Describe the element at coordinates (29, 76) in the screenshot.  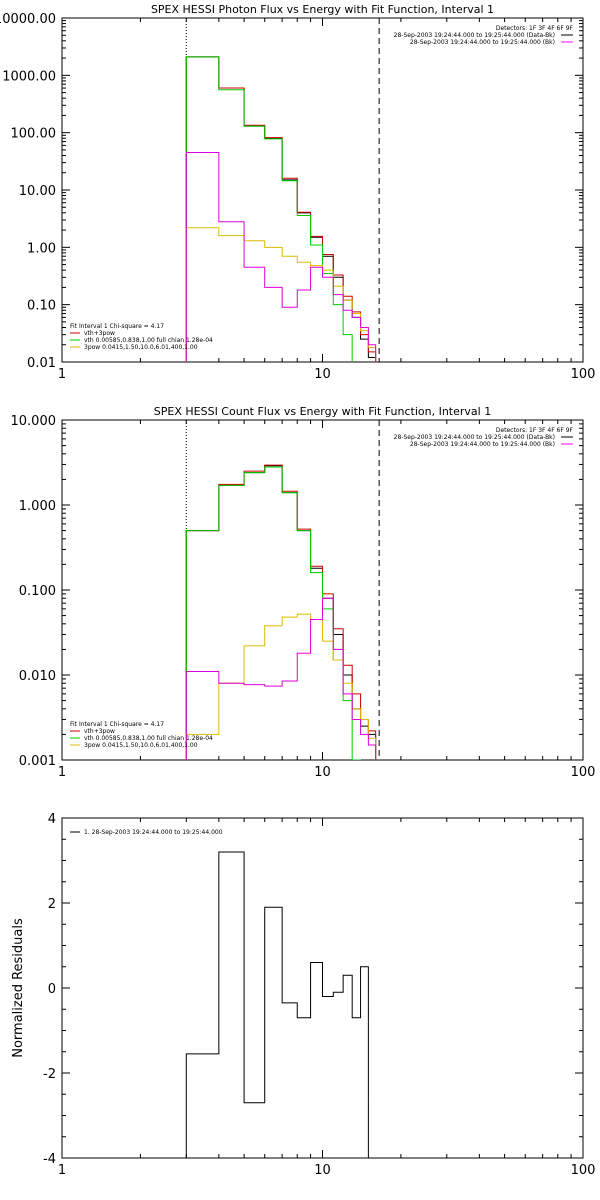
I see `y-tick-label: 1000.00` at that location.